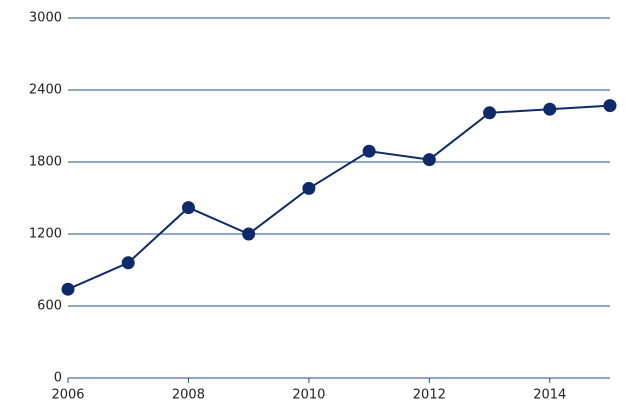  What do you see at coordinates (429, 395) in the screenshot?
I see `x-tick-label: 2012` at bounding box center [429, 395].